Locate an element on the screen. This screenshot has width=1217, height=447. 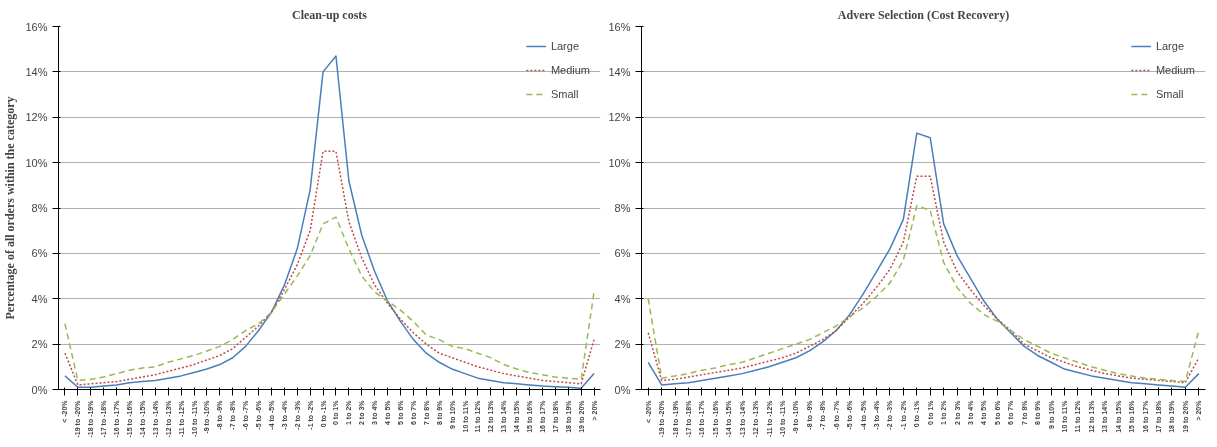
y-axis-title: Percentage of all orders within the category is located at coordinates (10, 208).